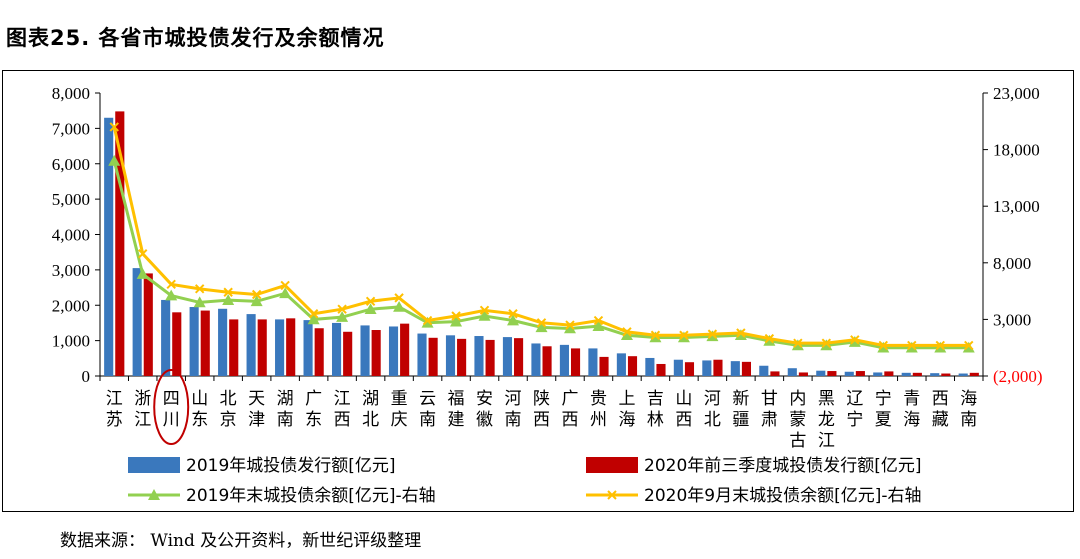 This screenshot has height=559, width=1080. Describe the element at coordinates (575, 362) in the screenshot. I see `bar-2020-广西` at that location.